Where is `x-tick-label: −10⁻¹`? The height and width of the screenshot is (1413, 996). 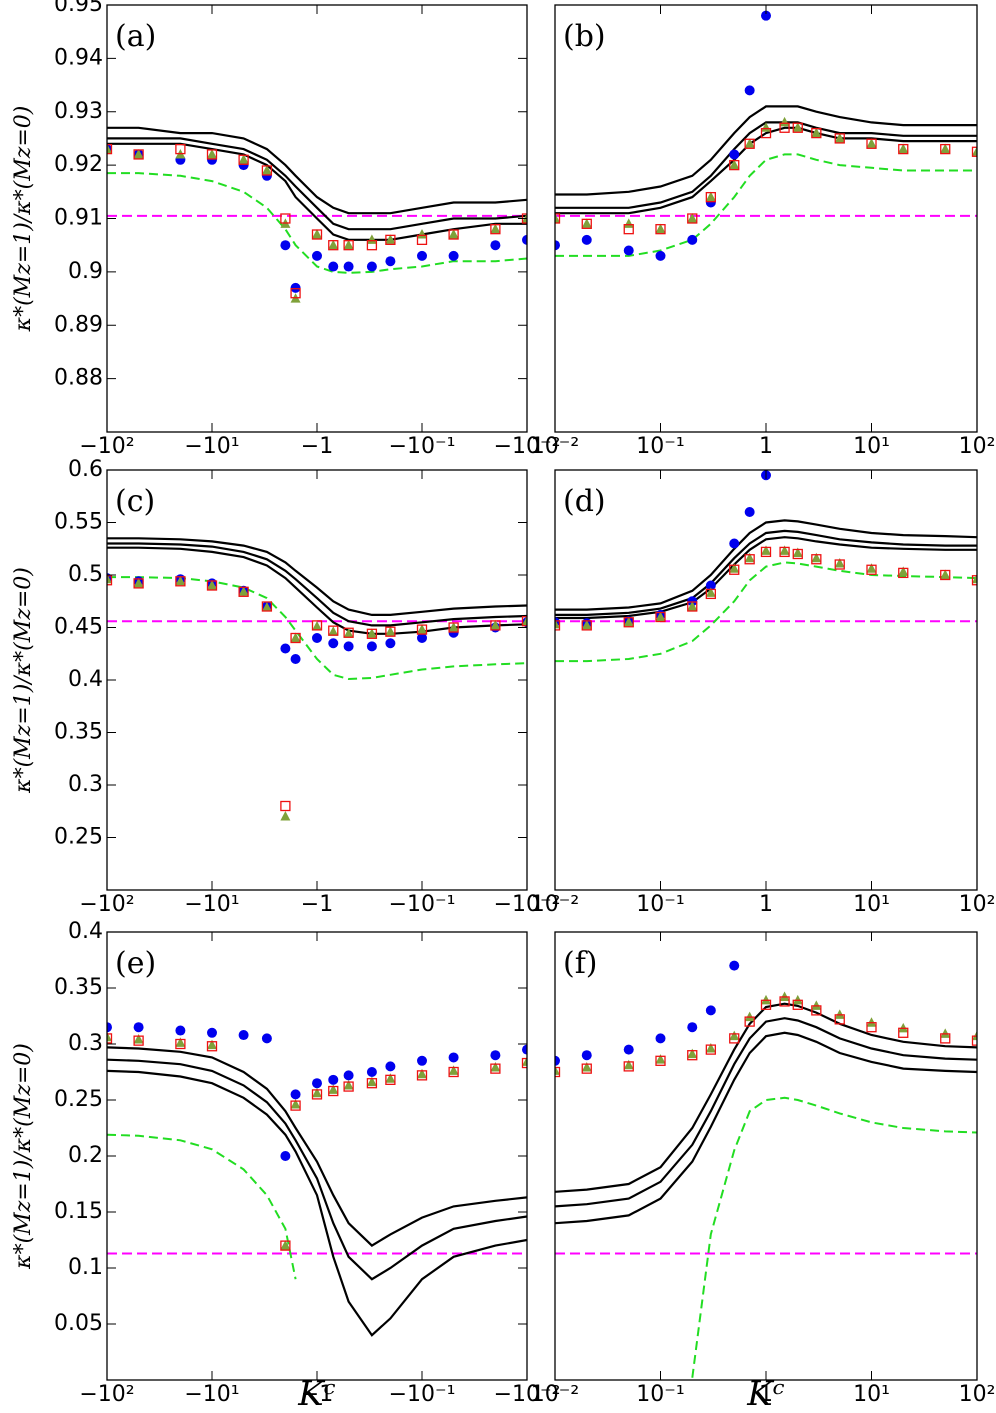 x-tick-label: −10⁻¹ is located at coordinates (422, 446).